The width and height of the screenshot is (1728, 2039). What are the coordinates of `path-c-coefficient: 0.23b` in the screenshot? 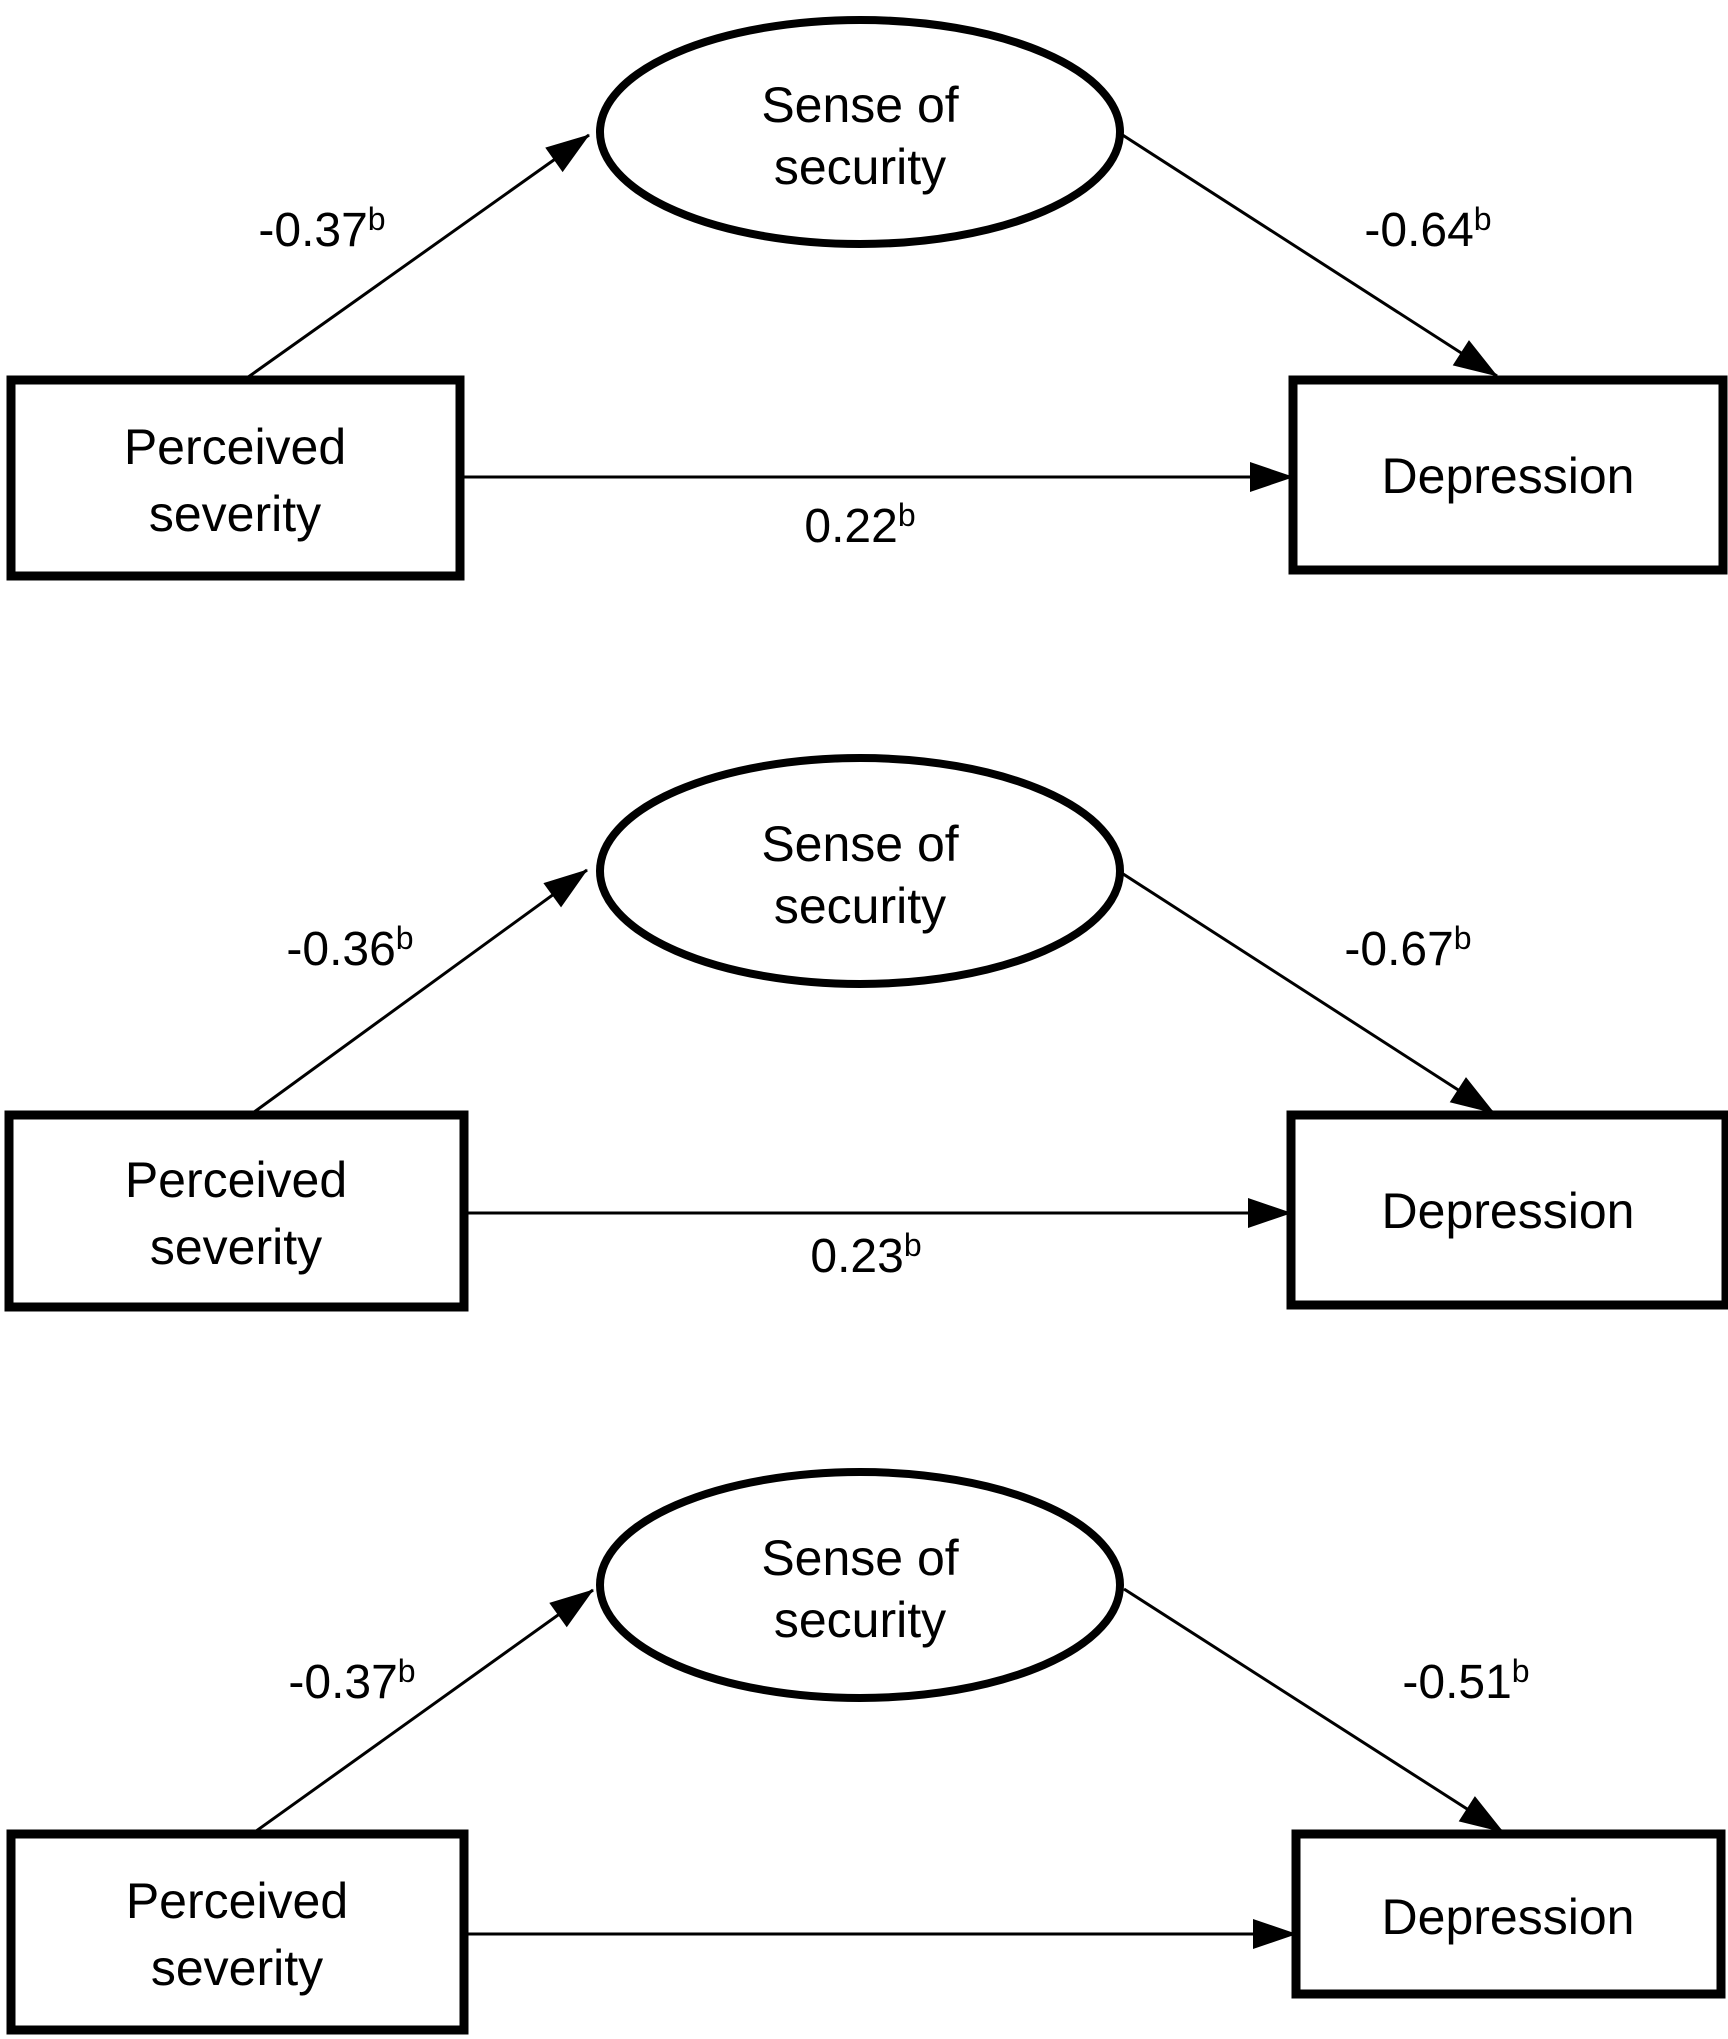 It's located at (865, 1255).